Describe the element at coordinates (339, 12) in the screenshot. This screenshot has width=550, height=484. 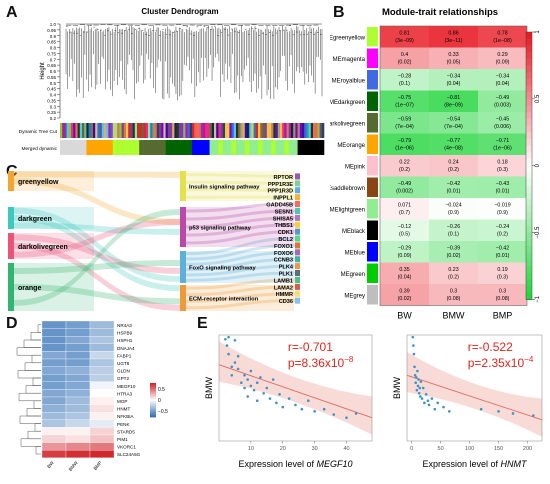
I see `panel-label-b: B` at that location.